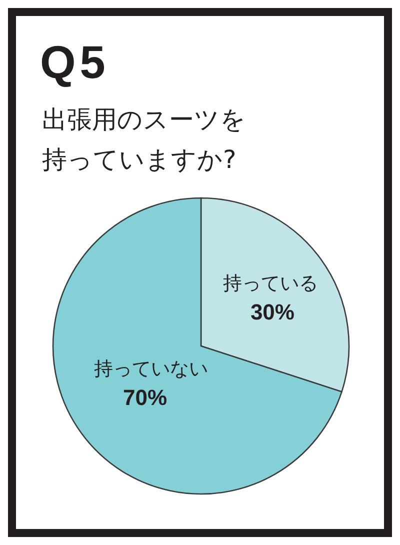 Image resolution: width=400 pixels, height=545 pixels. I want to click on data-label: 30%, so click(272, 312).